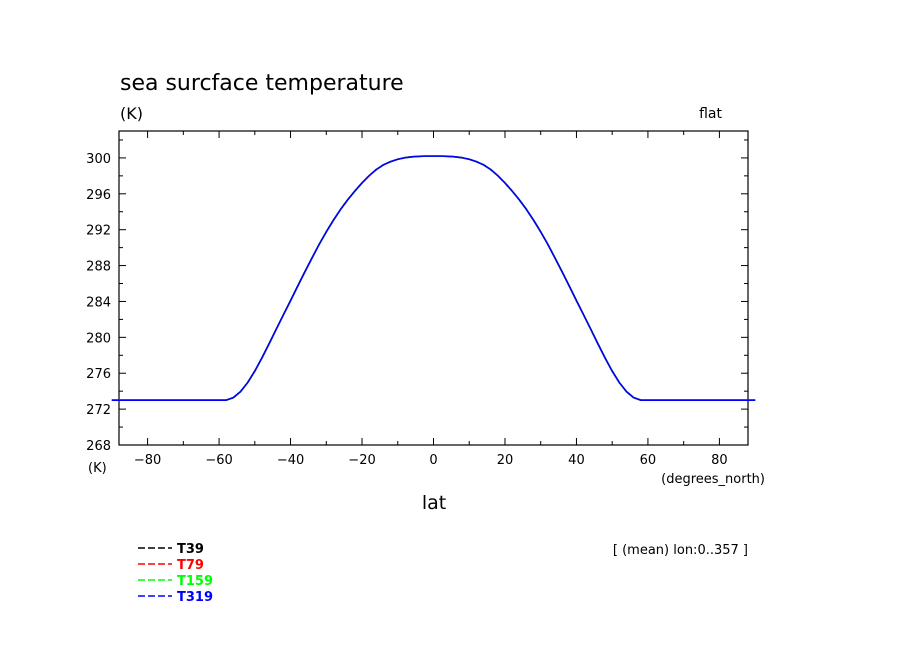 Image resolution: width=904 pixels, height=654 pixels. What do you see at coordinates (131, 113) in the screenshot?
I see `y-unit-label: (K)` at bounding box center [131, 113].